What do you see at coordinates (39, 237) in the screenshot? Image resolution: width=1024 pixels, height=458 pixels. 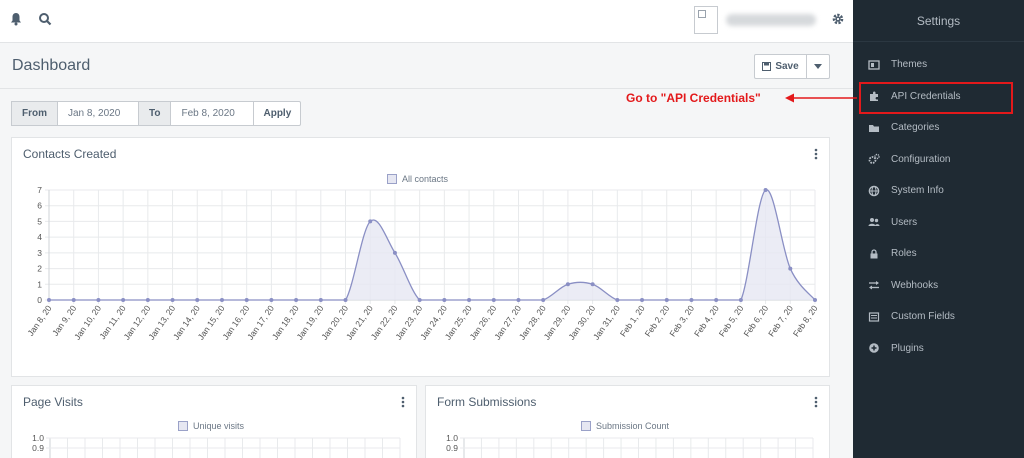 I see `y-tick-label: 4` at bounding box center [39, 237].